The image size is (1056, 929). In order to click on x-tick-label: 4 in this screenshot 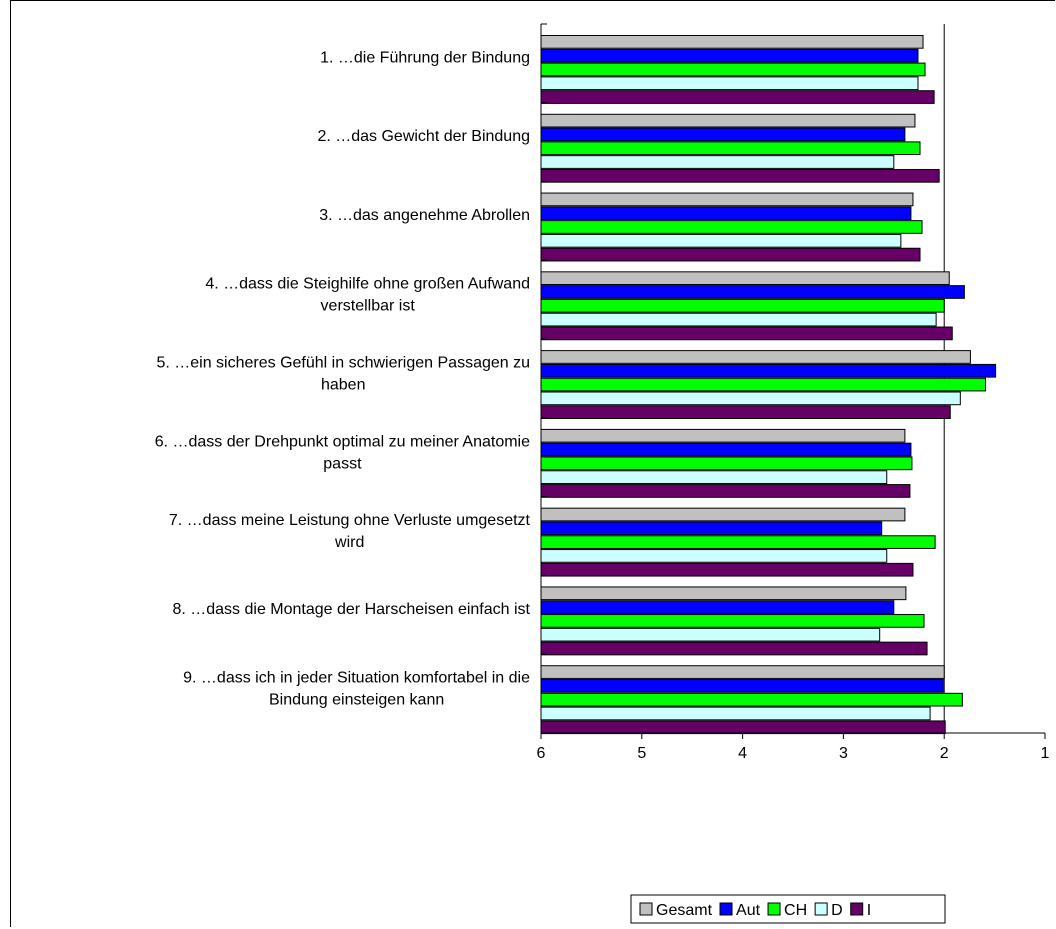, I will do `click(742, 753)`.